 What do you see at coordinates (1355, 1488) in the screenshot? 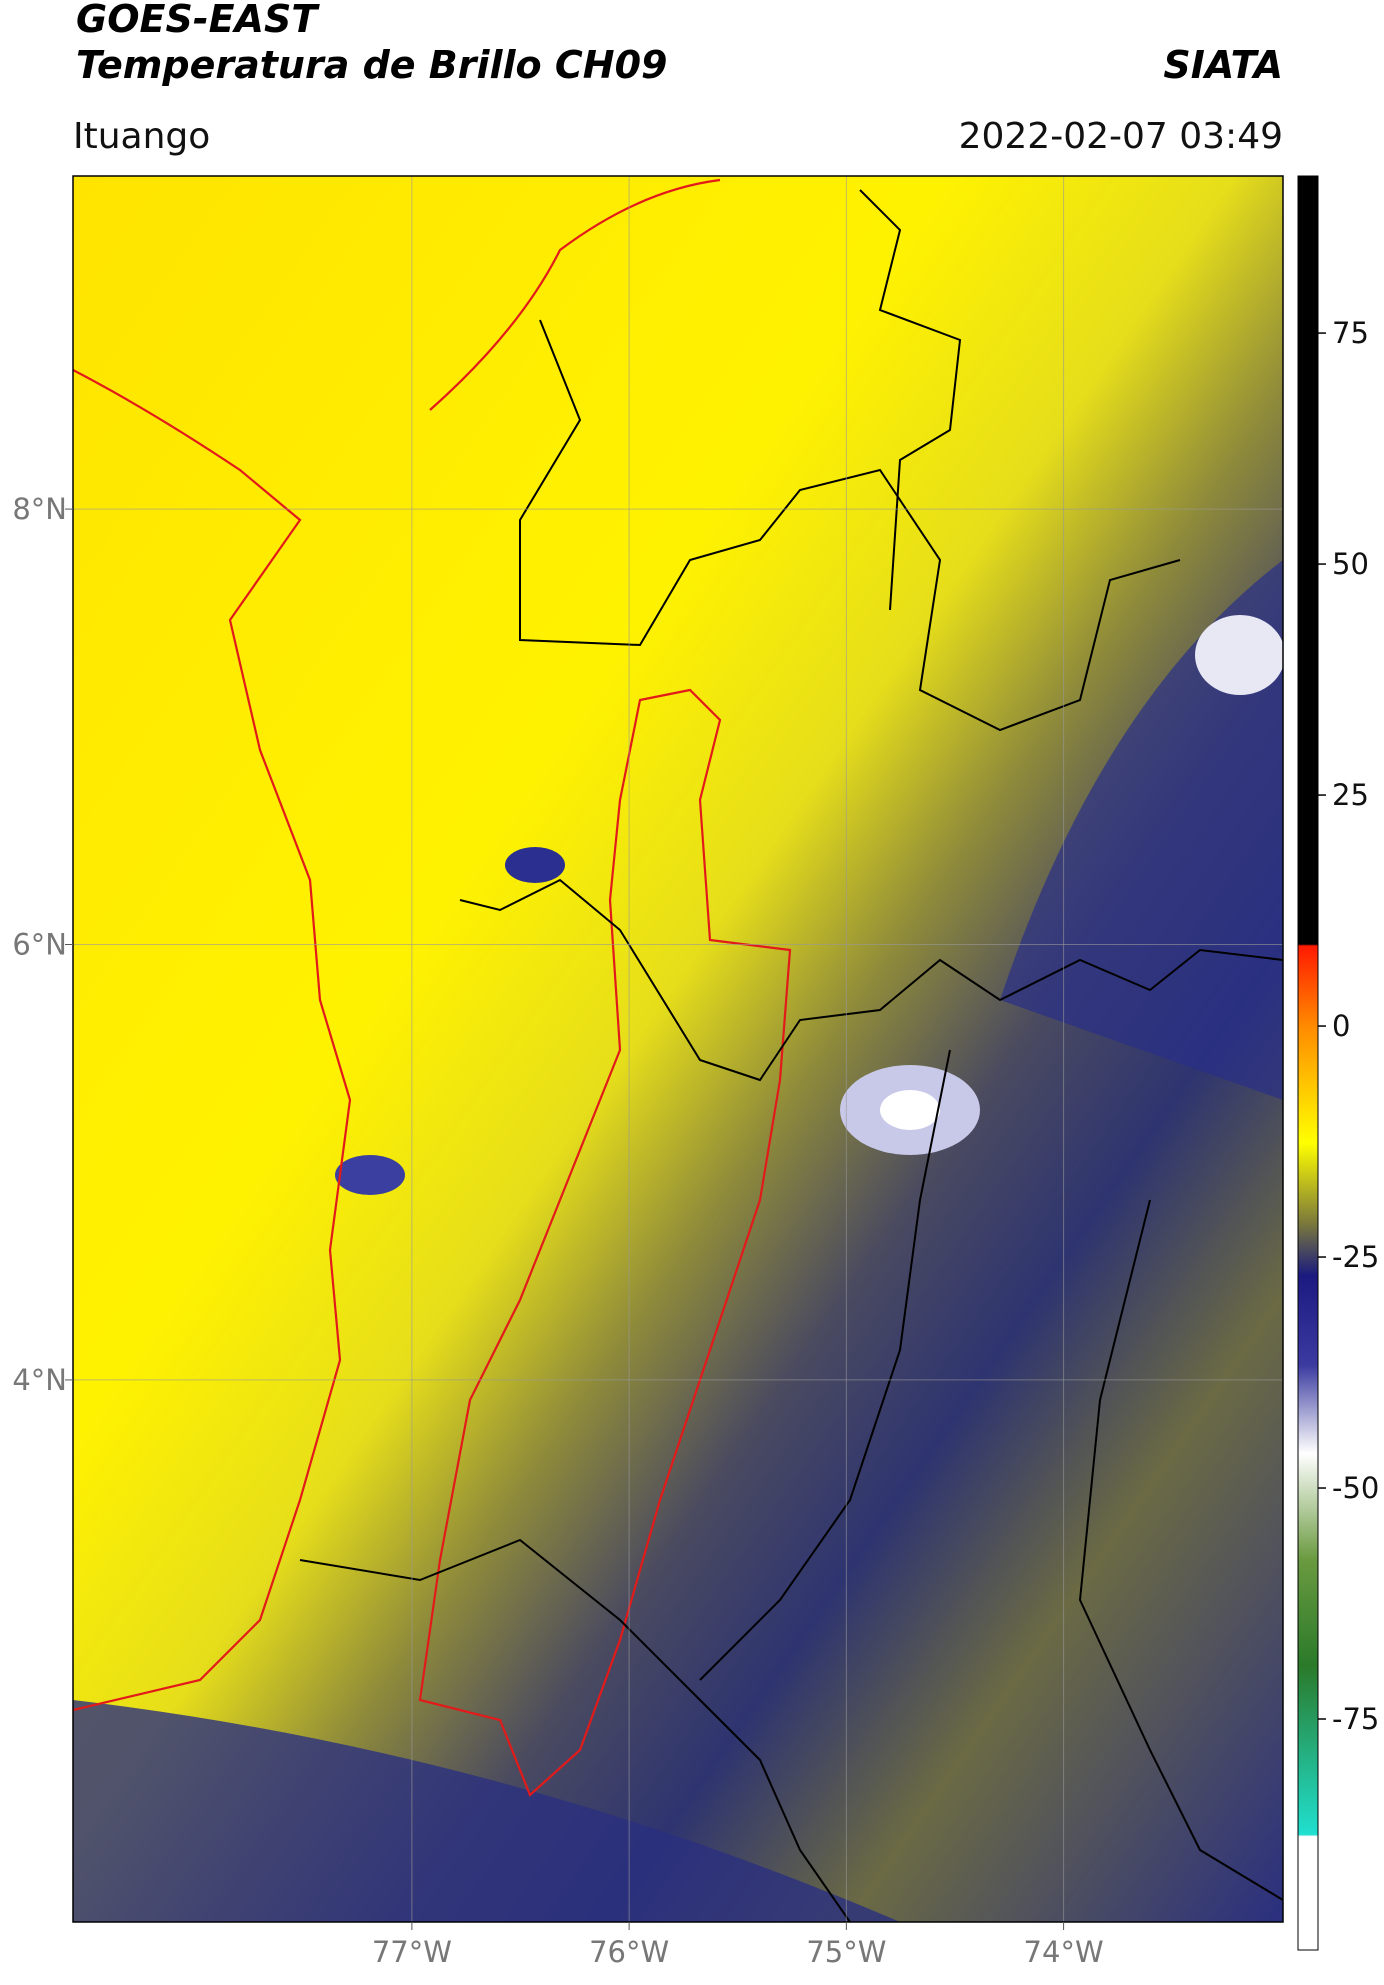
I see `colorbar-tick-label: -50` at bounding box center [1355, 1488].